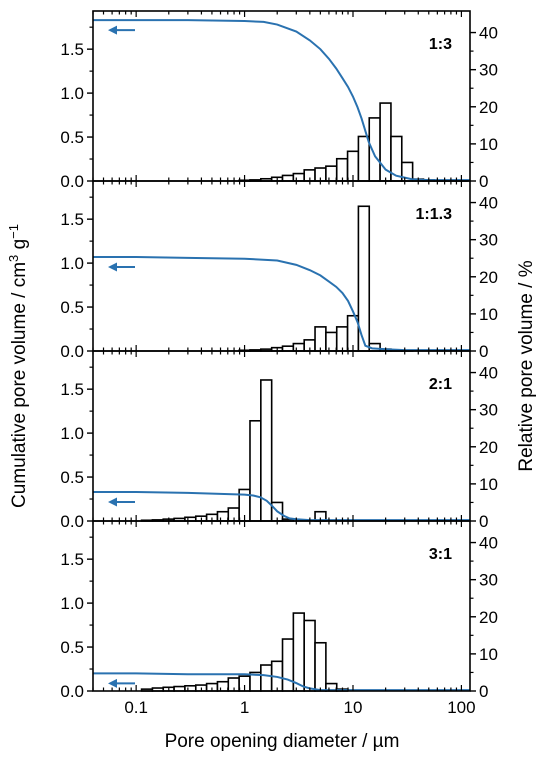 The height and width of the screenshot is (766, 550). Describe the element at coordinates (299, 707) in the screenshot. I see `x-axis: 0.1 1 10 100` at that location.